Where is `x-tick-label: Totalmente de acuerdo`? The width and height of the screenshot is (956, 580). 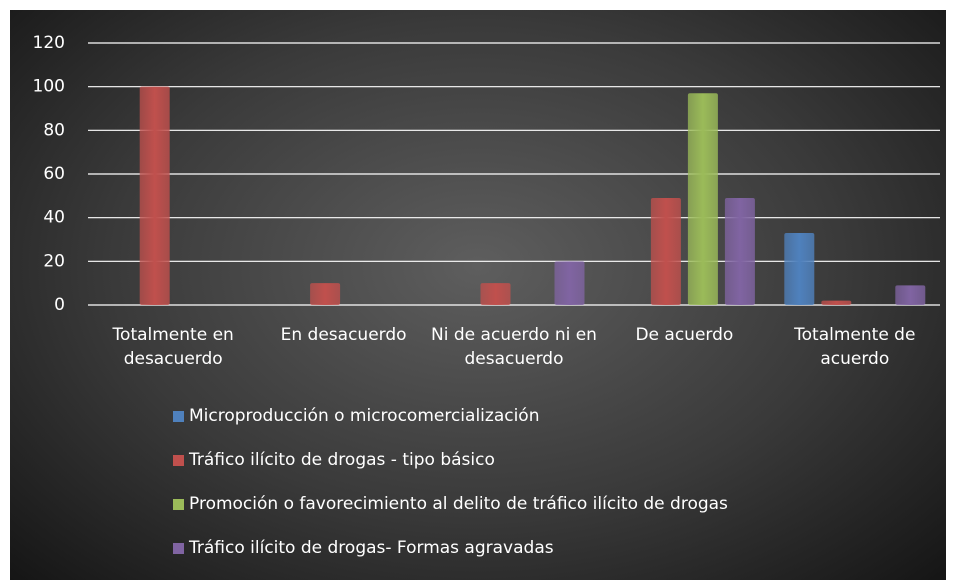
x-tick-label: Totalmente de acuerdo is located at coordinates (855, 347).